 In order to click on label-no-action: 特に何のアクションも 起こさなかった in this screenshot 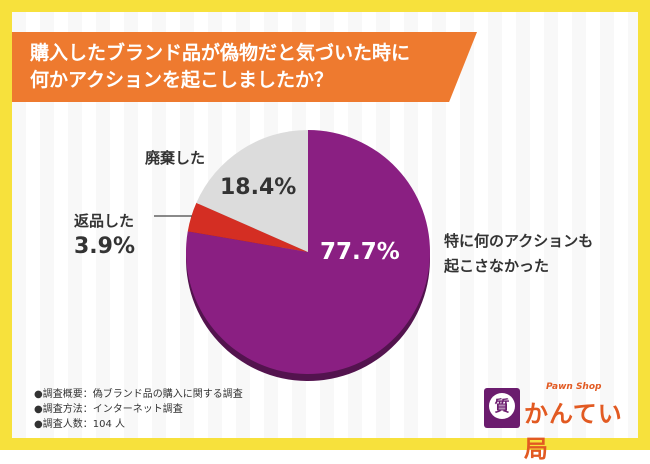, I will do `click(518, 254)`.